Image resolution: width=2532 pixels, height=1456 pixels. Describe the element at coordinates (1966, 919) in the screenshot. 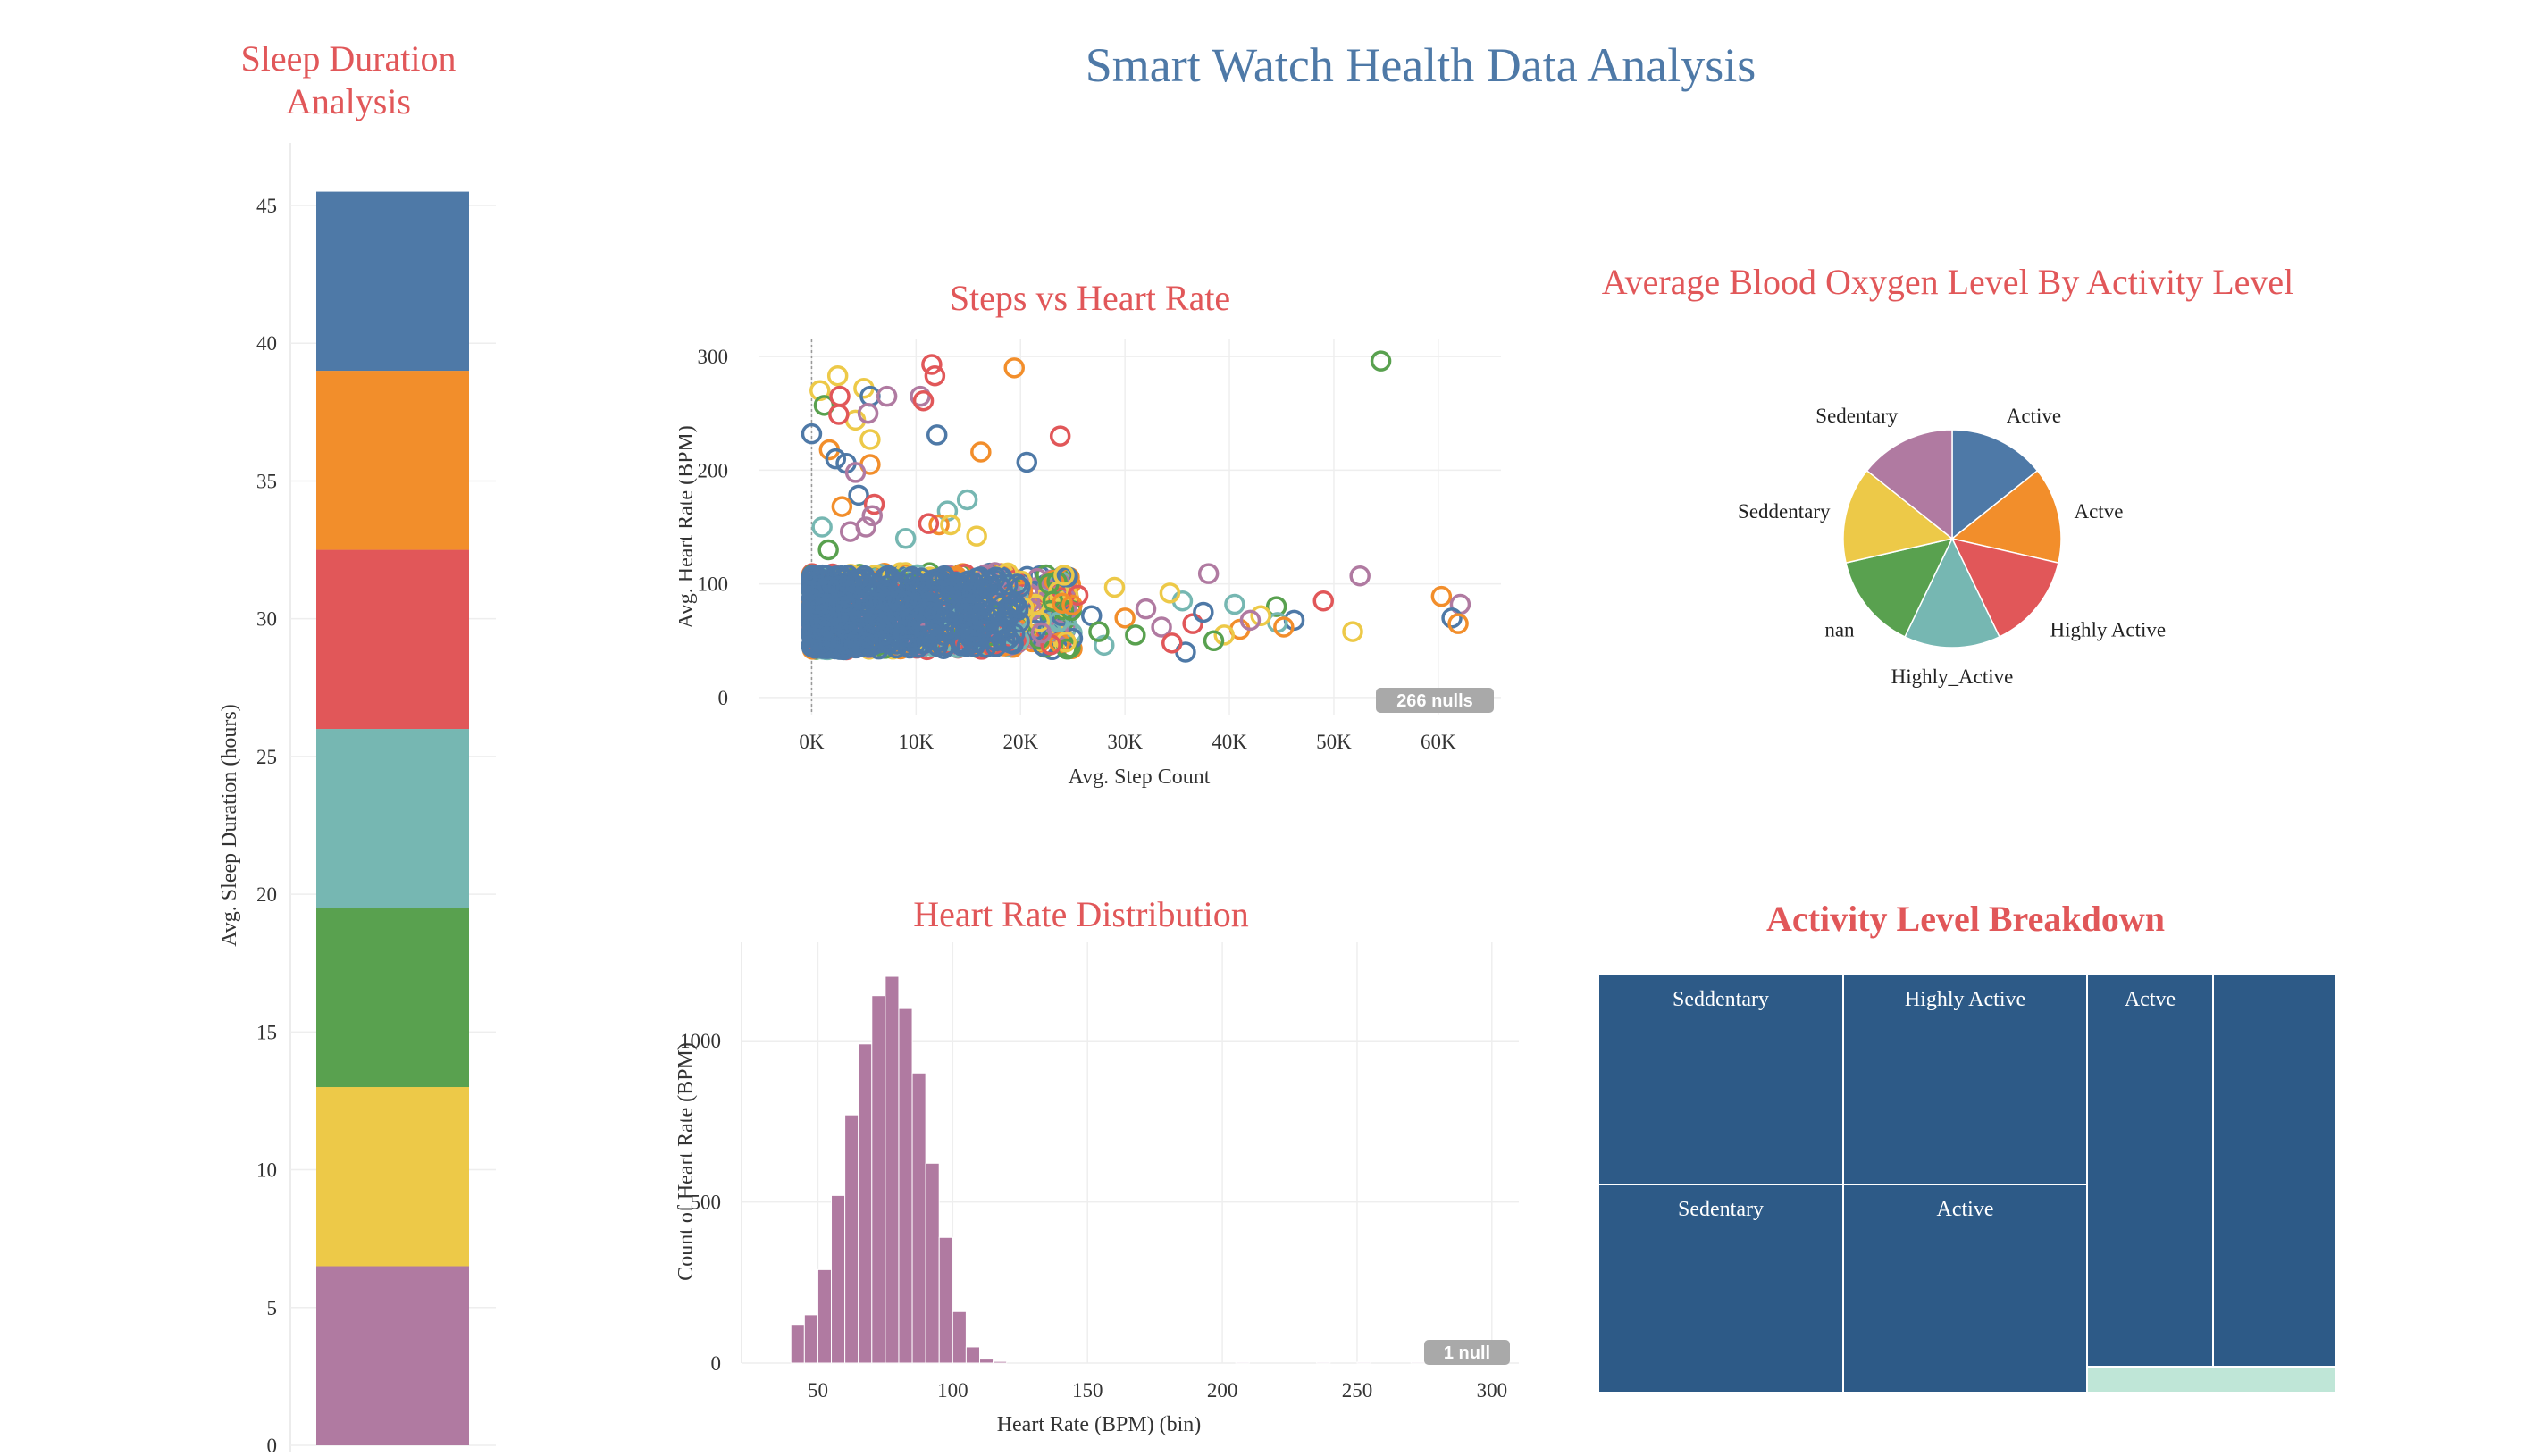

I see `treemap-title: Activity Level Breakdown` at that location.